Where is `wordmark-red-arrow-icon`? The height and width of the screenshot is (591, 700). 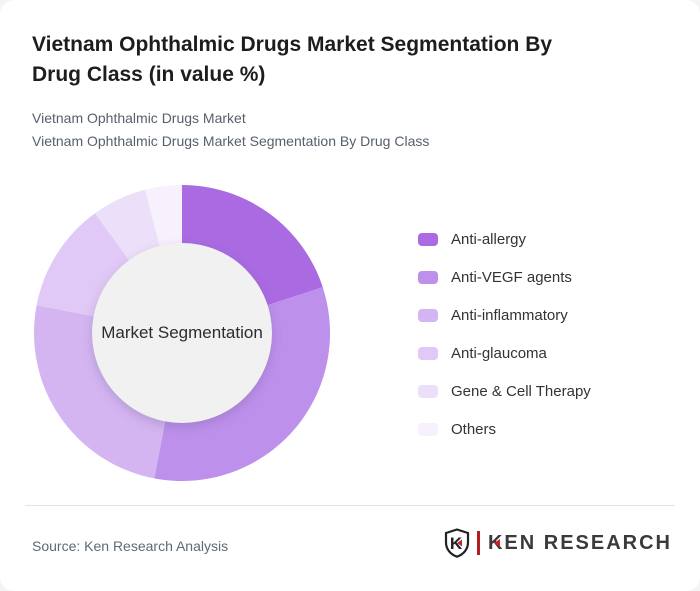
wordmark-red-arrow-icon is located at coordinates (497, 543).